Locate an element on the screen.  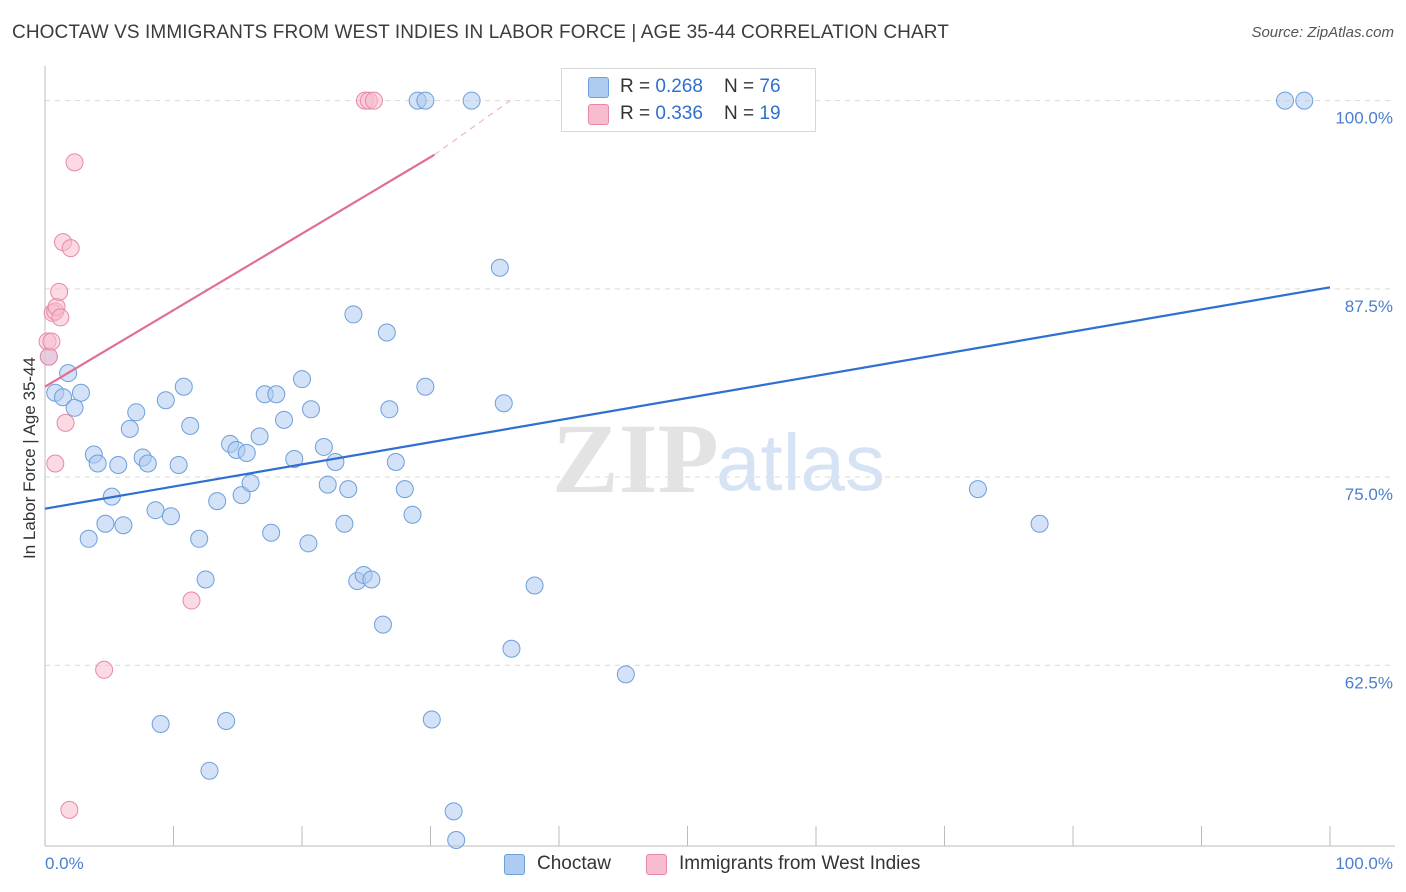
bottom-legend-swatch-pink is located at coordinates (656, 864).